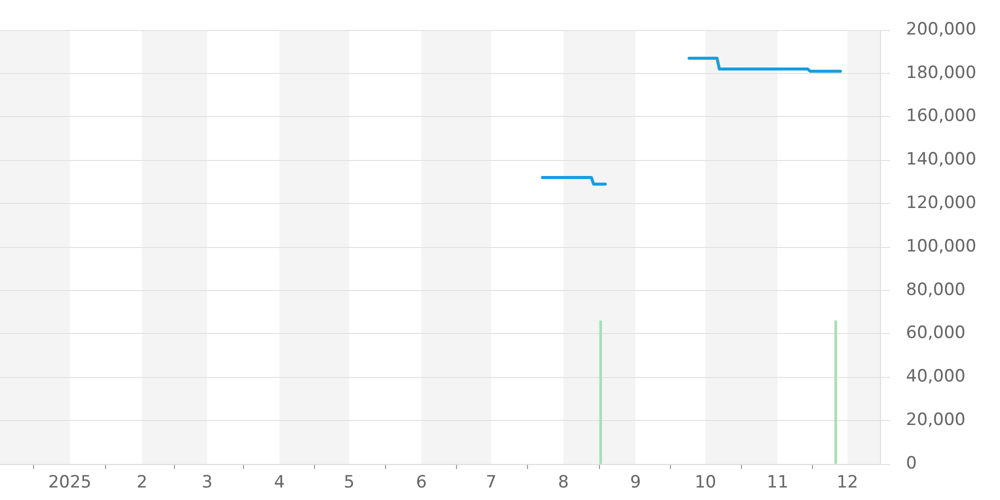 The width and height of the screenshot is (1000, 500). What do you see at coordinates (207, 482) in the screenshot?
I see `x-tick-label: 3` at bounding box center [207, 482].